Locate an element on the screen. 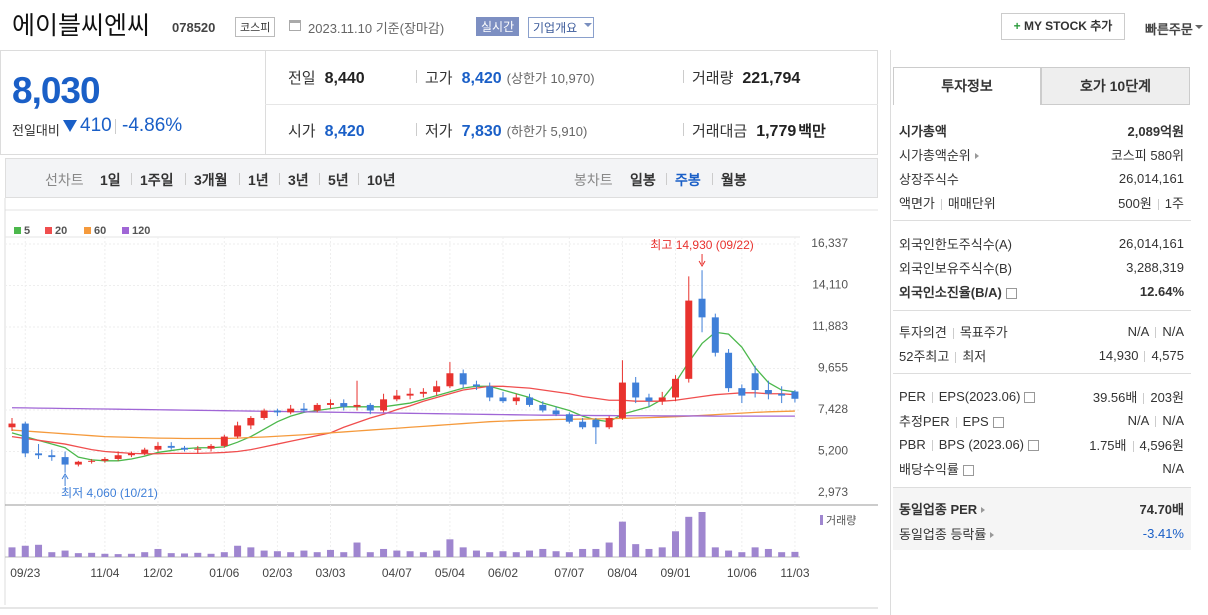  y-tick-label: 5,200 is located at coordinates (833, 451).